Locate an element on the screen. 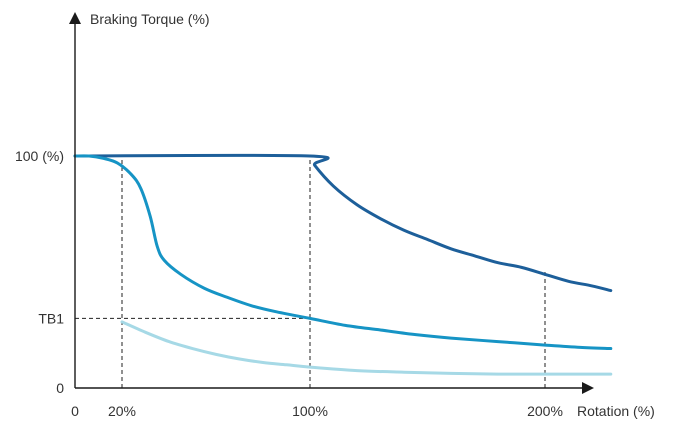  x-tick-label: 100% is located at coordinates (310, 411).